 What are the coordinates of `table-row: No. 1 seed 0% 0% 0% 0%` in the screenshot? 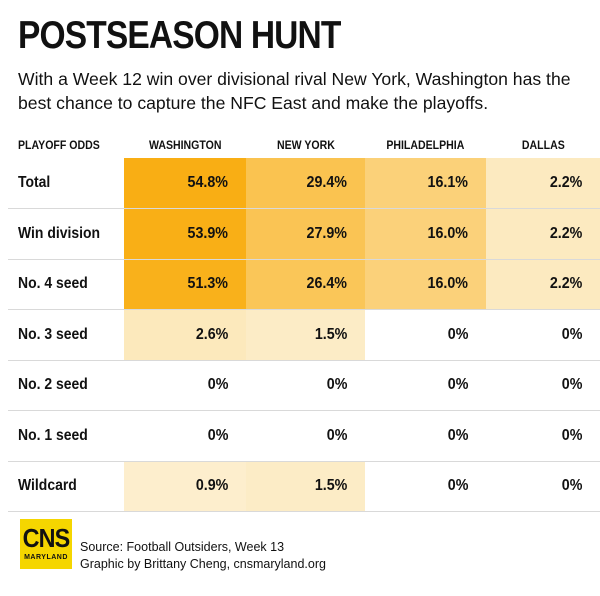 It's located at (304, 436).